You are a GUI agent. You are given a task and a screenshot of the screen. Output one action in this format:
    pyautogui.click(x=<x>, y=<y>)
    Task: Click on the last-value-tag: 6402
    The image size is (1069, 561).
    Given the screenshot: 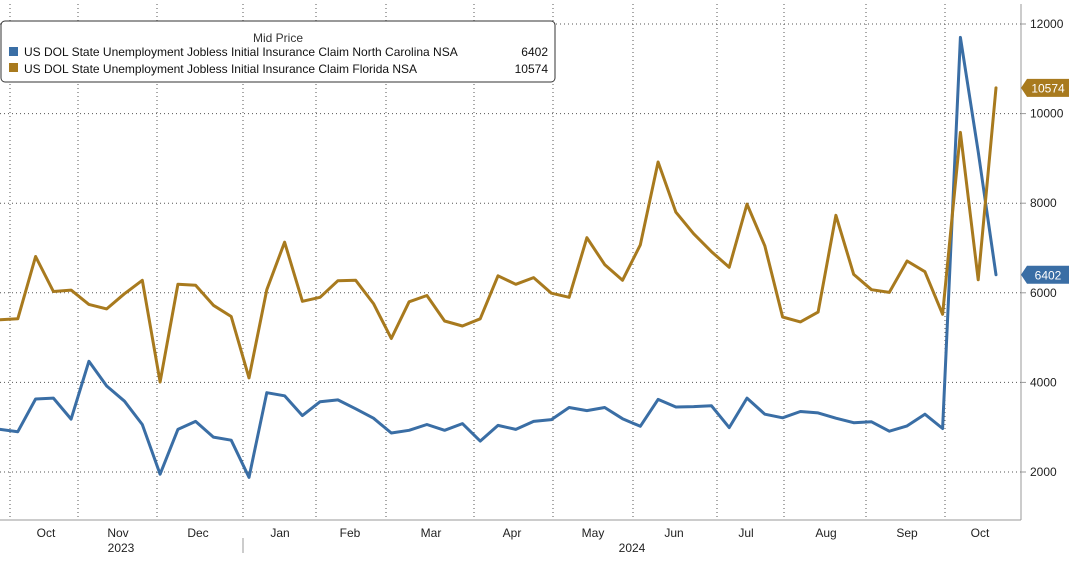 What is the action you would take?
    pyautogui.click(x=1045, y=274)
    